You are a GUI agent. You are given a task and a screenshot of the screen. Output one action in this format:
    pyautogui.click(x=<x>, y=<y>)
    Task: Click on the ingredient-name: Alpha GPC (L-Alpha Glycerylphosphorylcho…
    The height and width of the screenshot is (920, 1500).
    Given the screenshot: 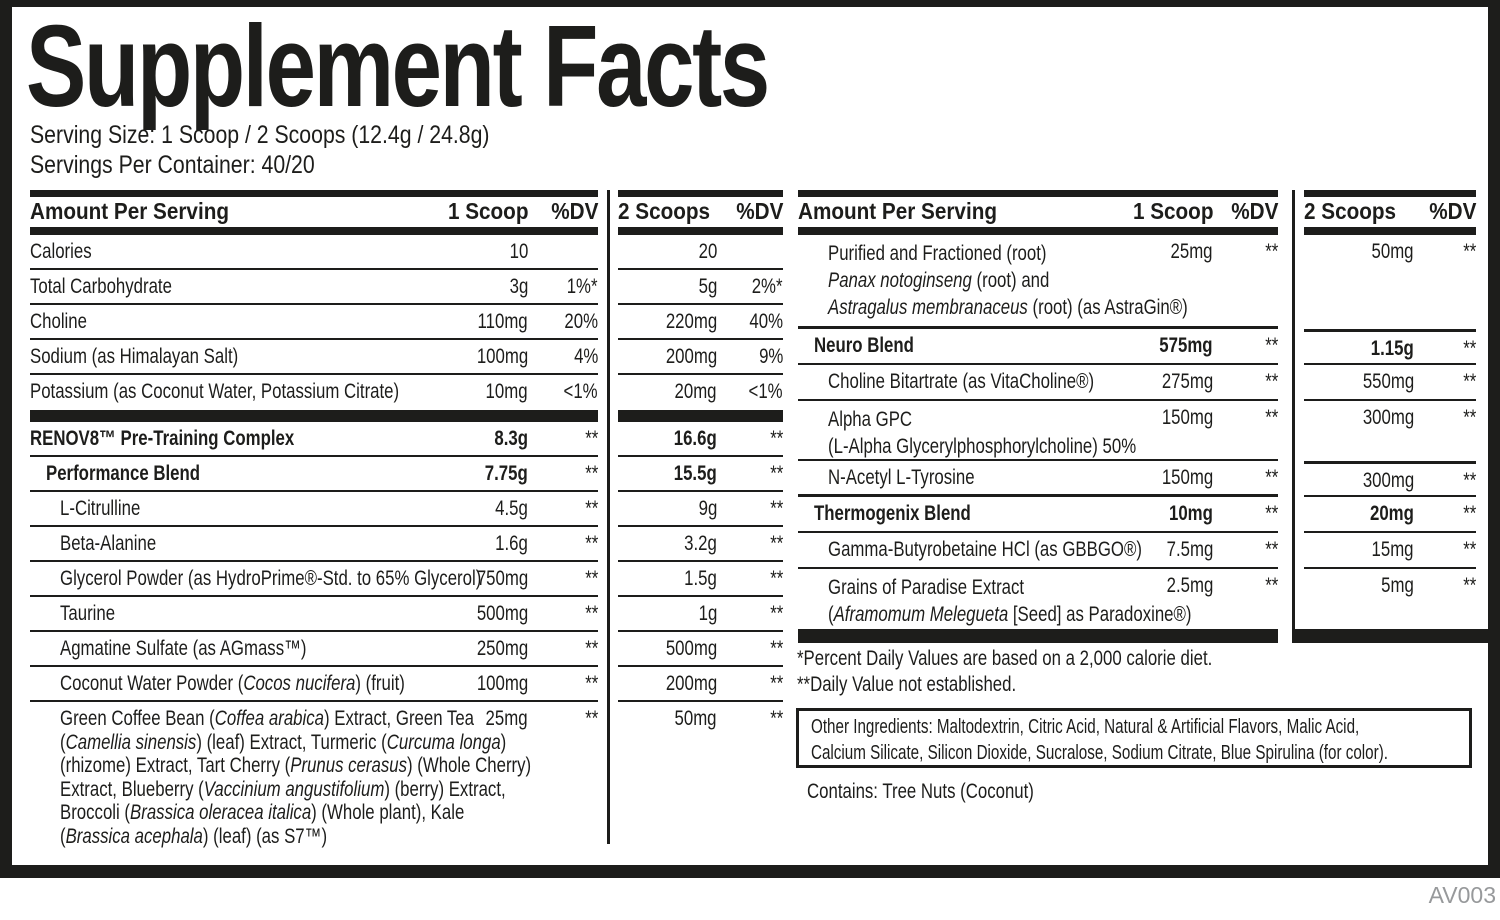 What is the action you would take?
    pyautogui.click(x=967, y=433)
    